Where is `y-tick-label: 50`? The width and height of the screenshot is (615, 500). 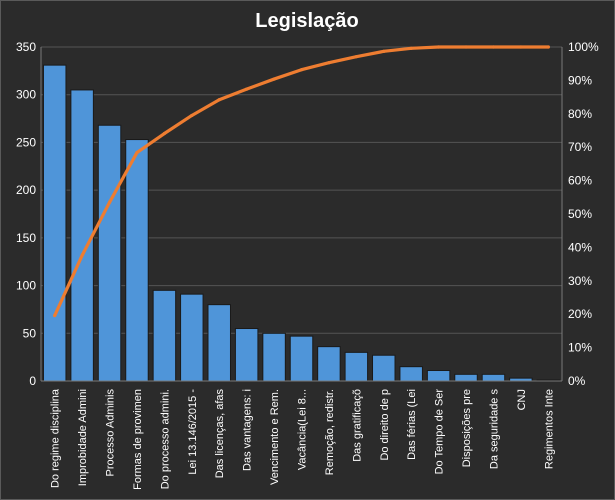 y-tick-label: 50 is located at coordinates (30, 333).